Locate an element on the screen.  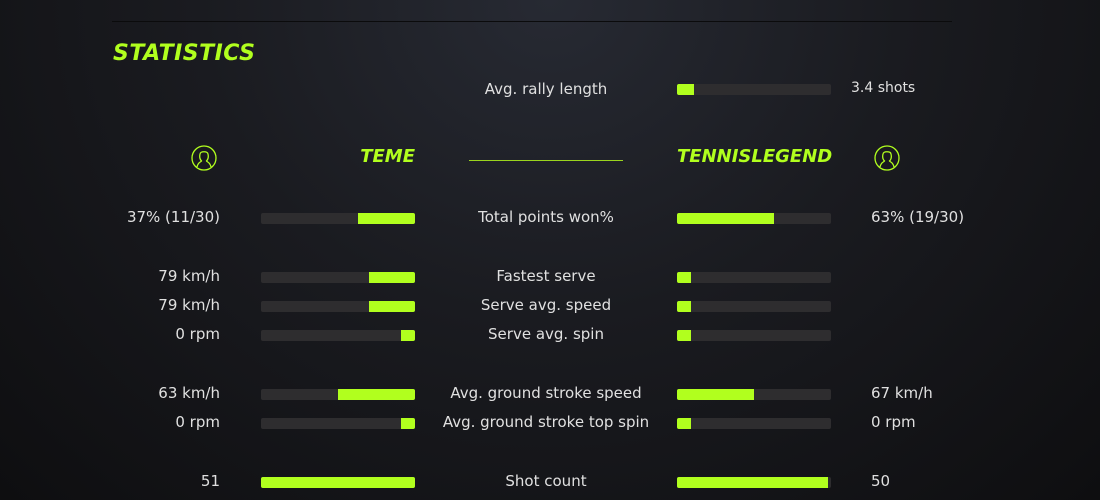
left-value: 51 is located at coordinates (210, 481).